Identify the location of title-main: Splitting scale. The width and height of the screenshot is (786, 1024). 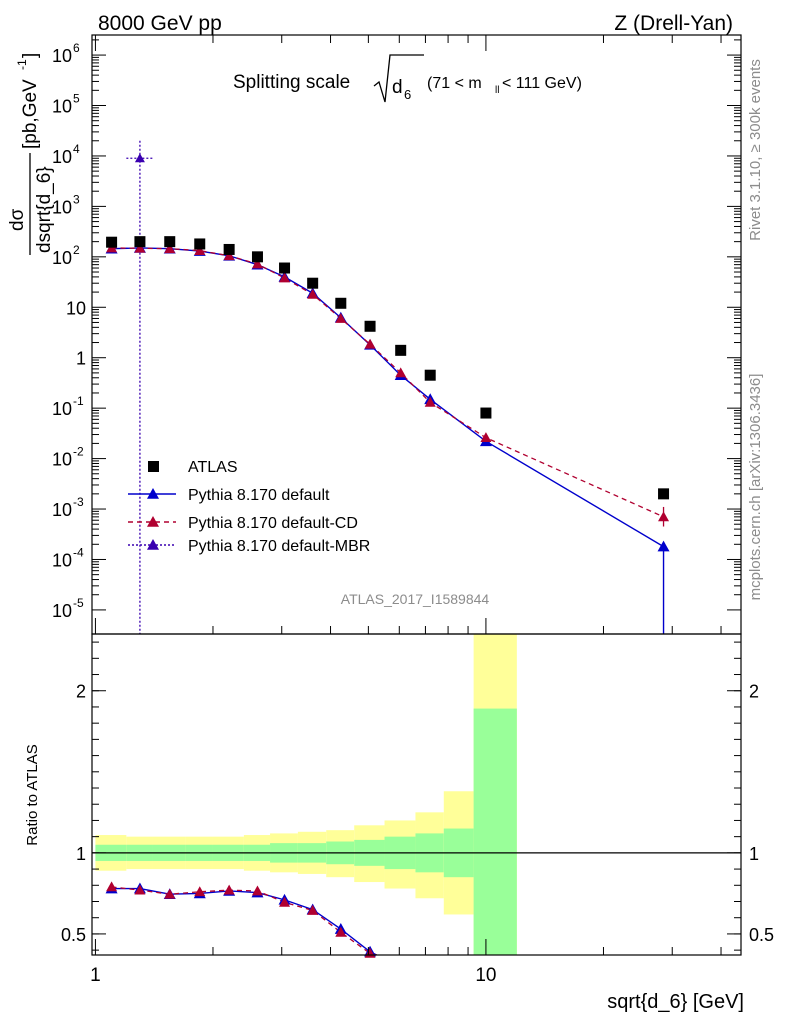
(291, 82).